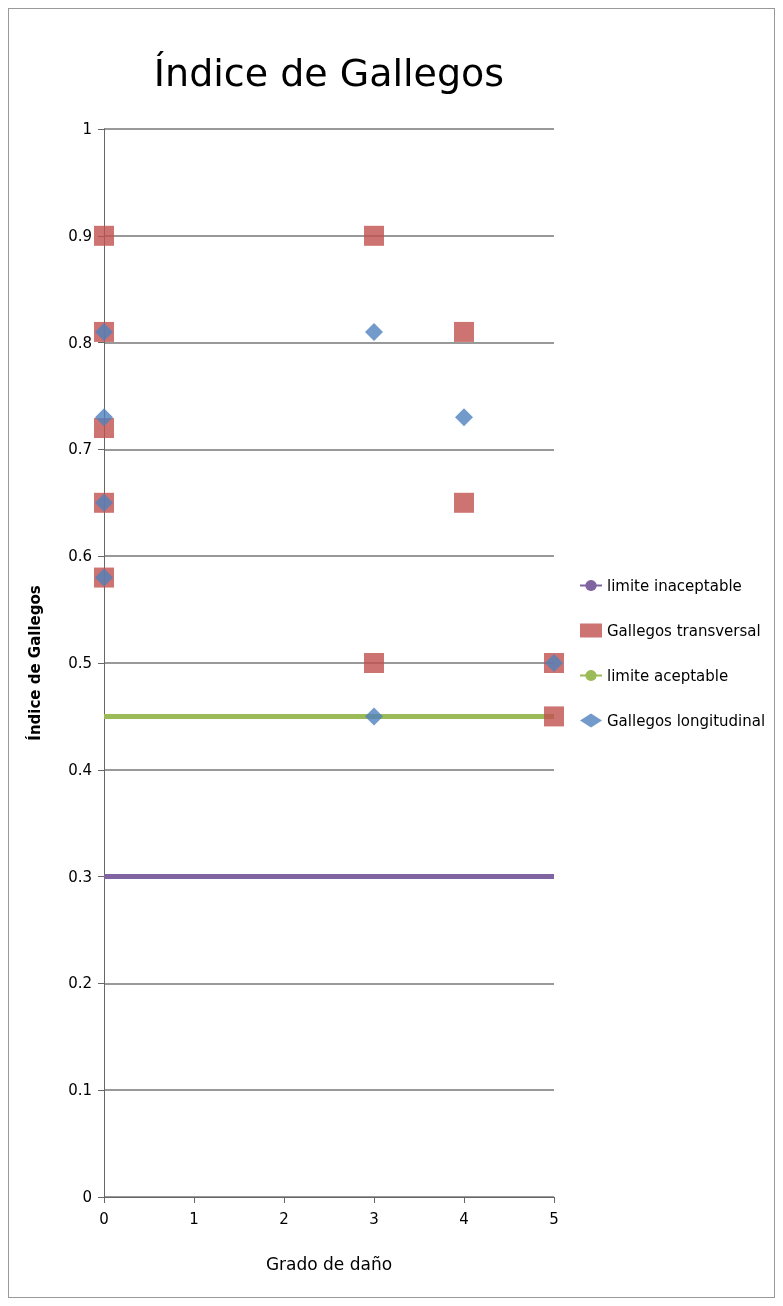 This screenshot has width=783, height=1306. What do you see at coordinates (87, 1197) in the screenshot?
I see `y-tick-label: 0` at bounding box center [87, 1197].